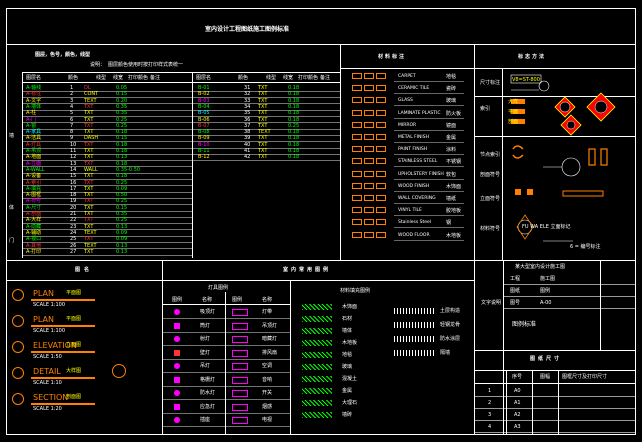 The width and height of the screenshot is (642, 442). What do you see at coordinates (308, 78) in the screenshot?
I see `layer-header-r-4: 打印颜色` at bounding box center [308, 78].